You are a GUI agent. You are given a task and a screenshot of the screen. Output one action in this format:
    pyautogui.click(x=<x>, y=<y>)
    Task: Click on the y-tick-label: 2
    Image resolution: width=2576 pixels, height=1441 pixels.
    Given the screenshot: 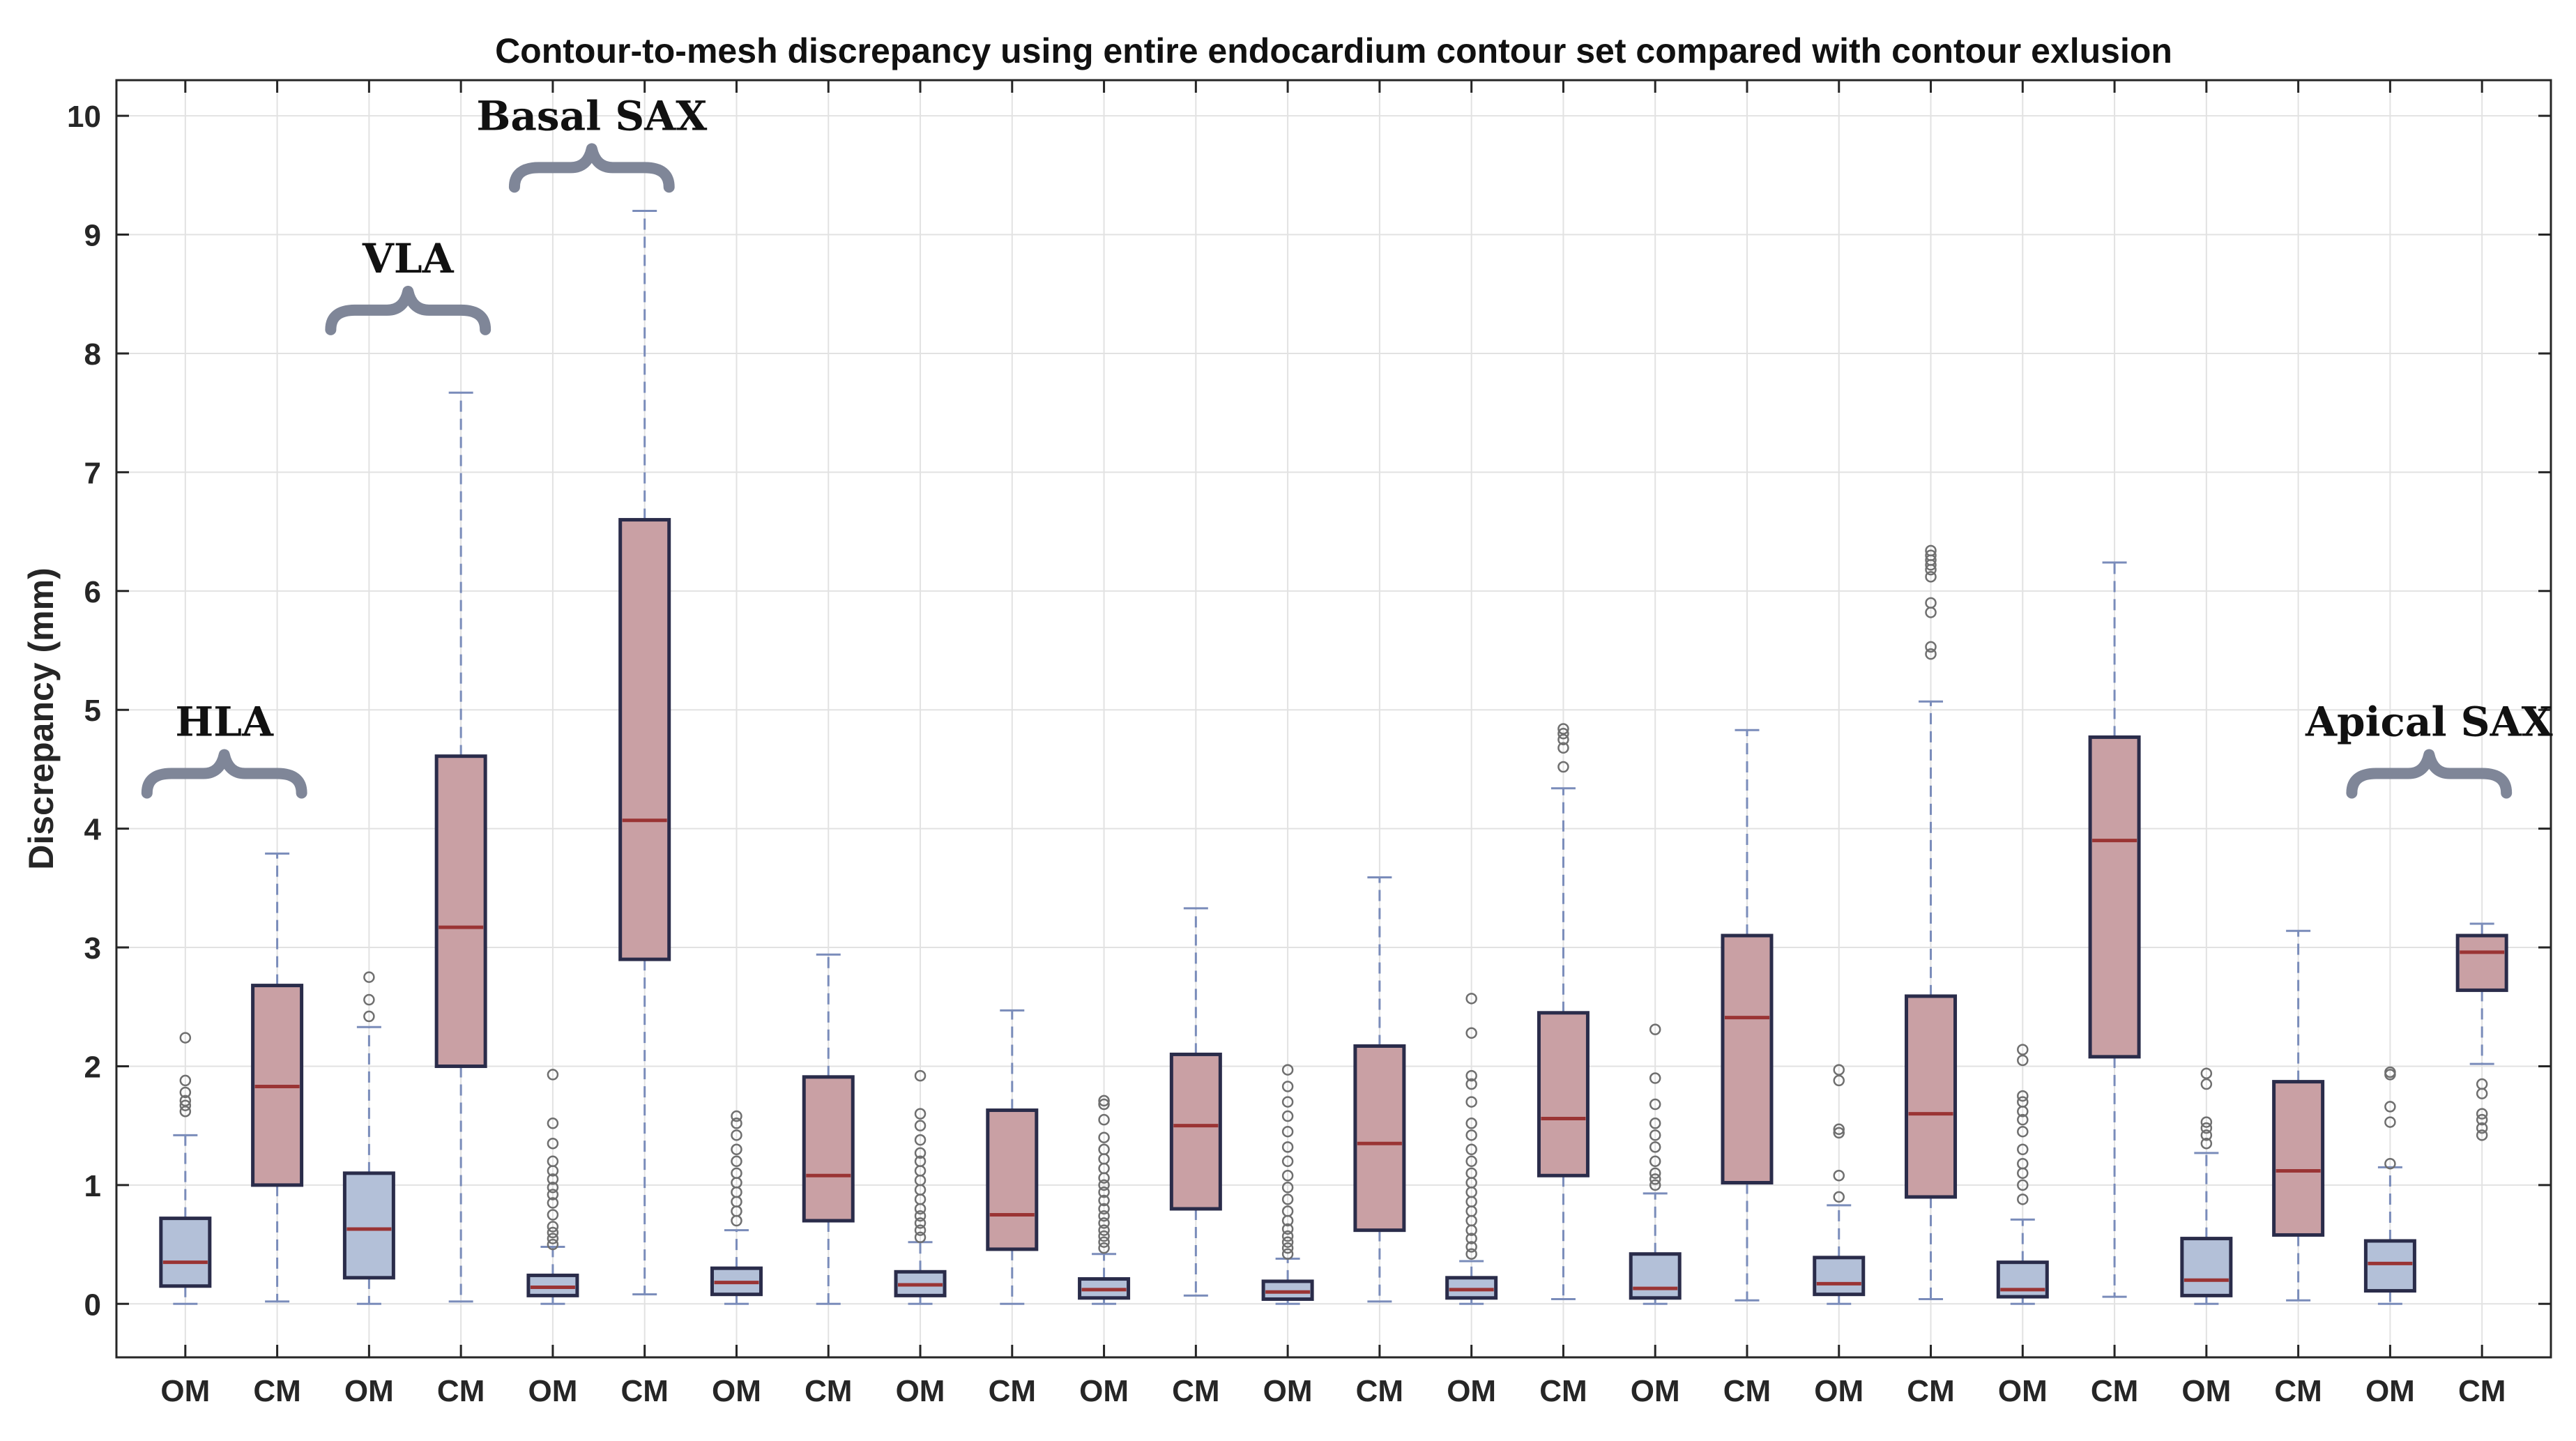 What is the action you would take?
    pyautogui.click(x=93, y=1067)
    